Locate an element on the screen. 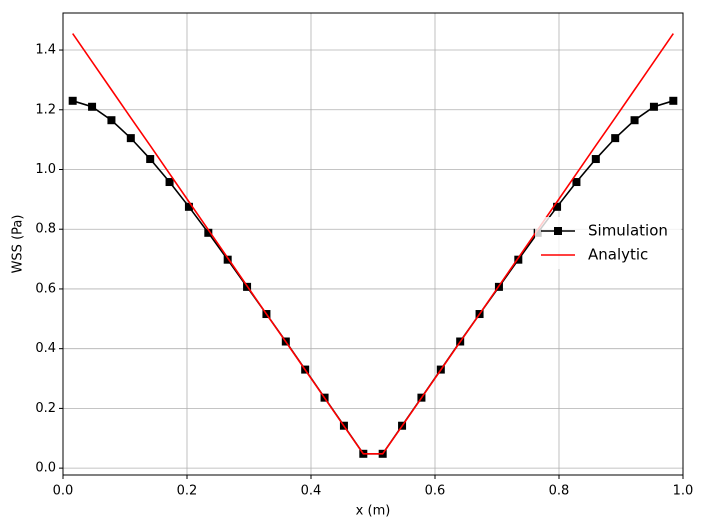 This screenshot has height=532, width=704. x-tick-label: 0.8 is located at coordinates (559, 491).